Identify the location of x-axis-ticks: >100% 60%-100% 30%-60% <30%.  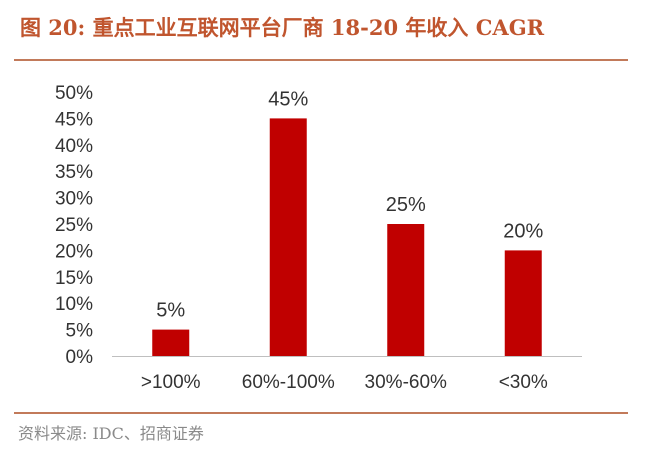
(344, 382).